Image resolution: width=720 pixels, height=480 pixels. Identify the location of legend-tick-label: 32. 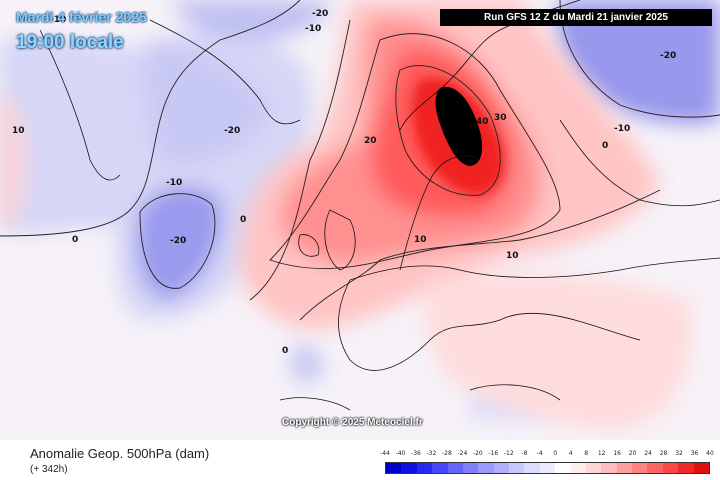
(679, 453).